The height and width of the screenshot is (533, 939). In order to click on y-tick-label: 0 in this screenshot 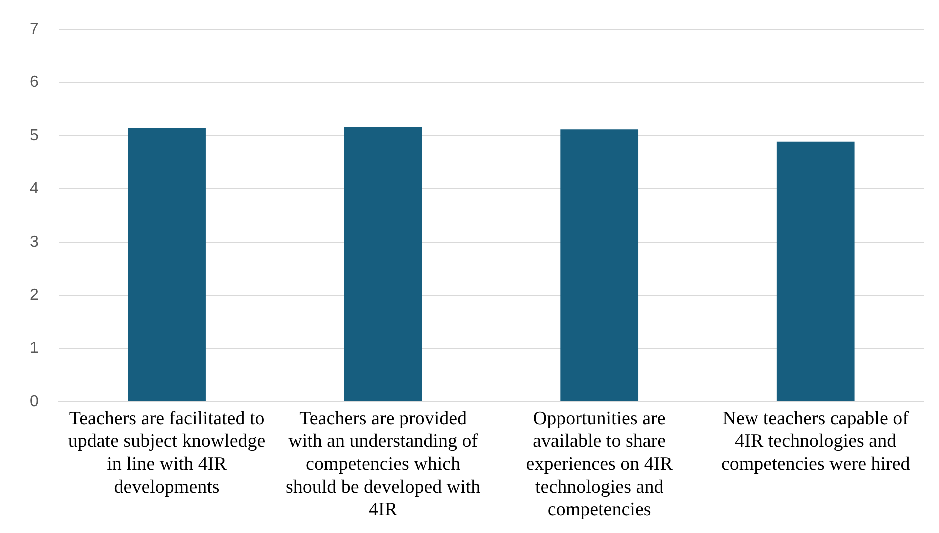, I will do `click(34, 401)`.